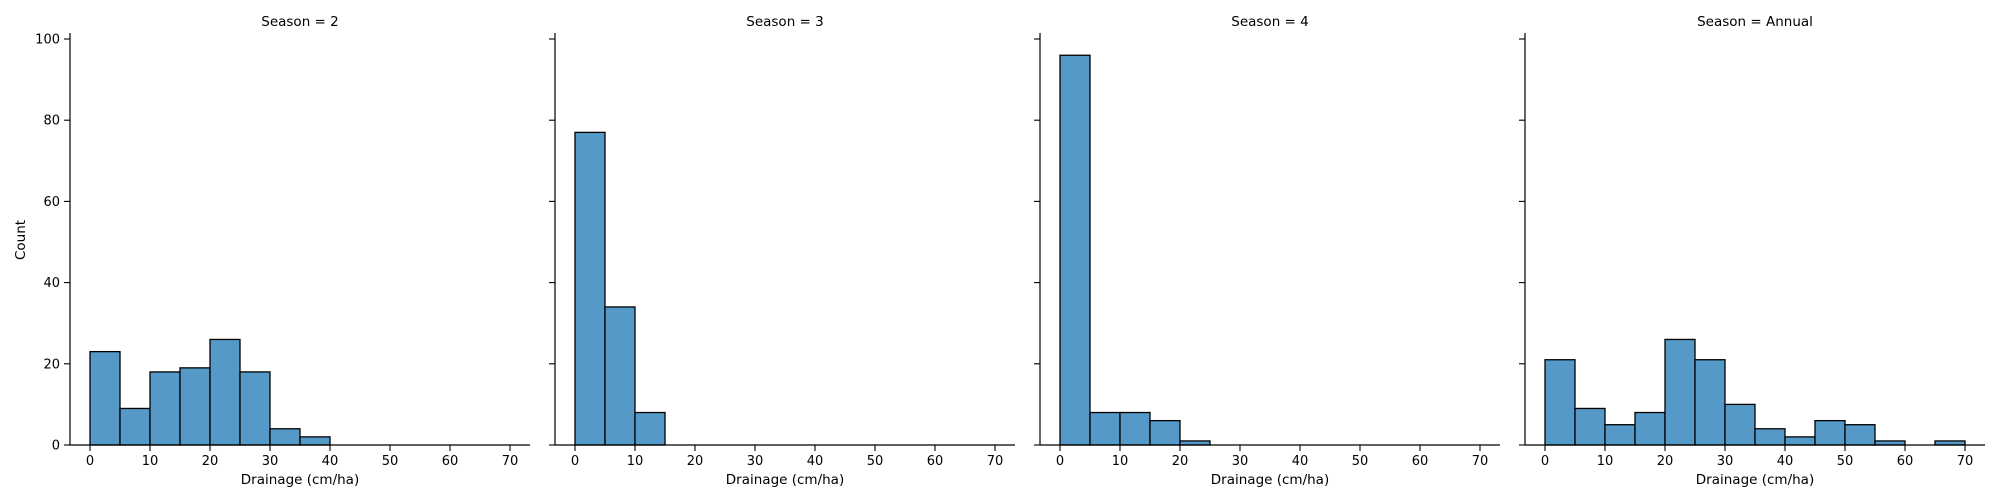  I want to click on y-tick-label: 60, so click(51, 202).